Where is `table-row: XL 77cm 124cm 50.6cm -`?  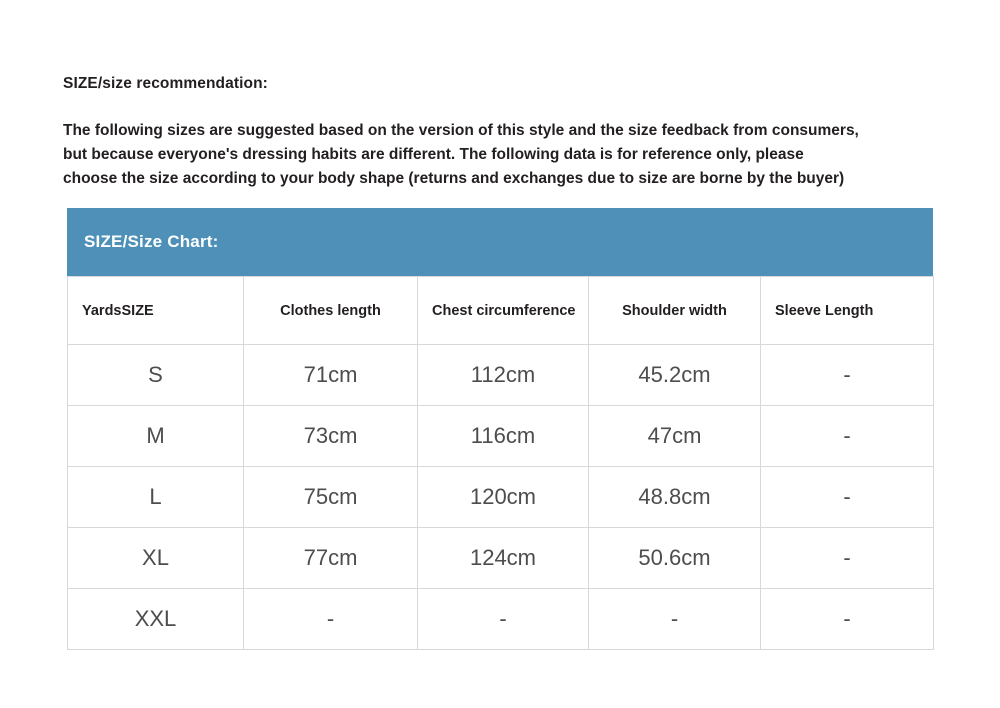
table-row: XL 77cm 124cm 50.6cm - is located at coordinates (500, 558).